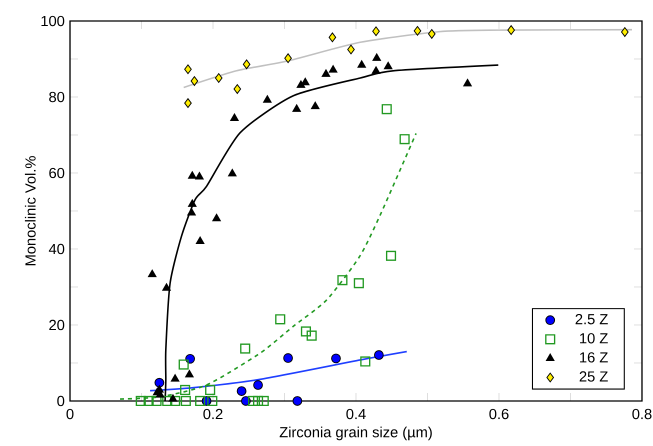 This screenshot has width=653, height=446. What do you see at coordinates (356, 414) in the screenshot?
I see `x-tick-label: 0.4` at bounding box center [356, 414].